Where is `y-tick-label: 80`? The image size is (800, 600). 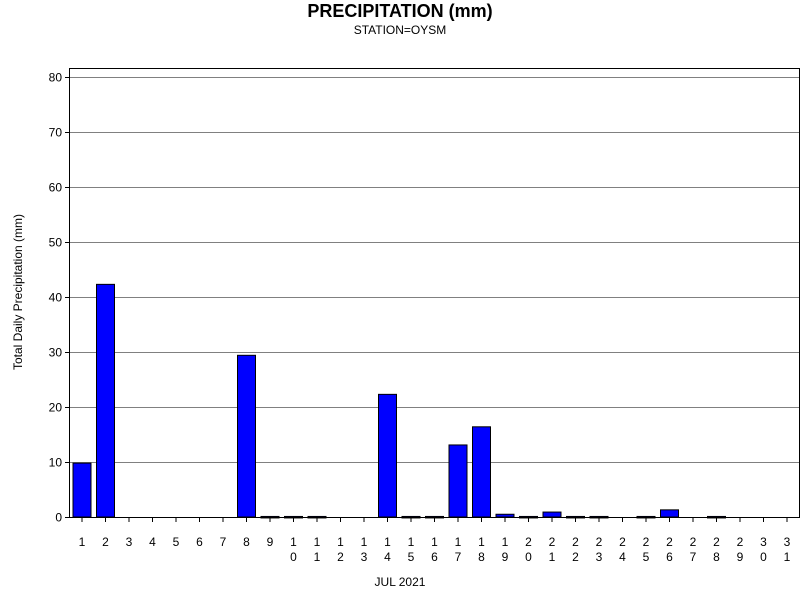 y-tick-label: 80 is located at coordinates (56, 78).